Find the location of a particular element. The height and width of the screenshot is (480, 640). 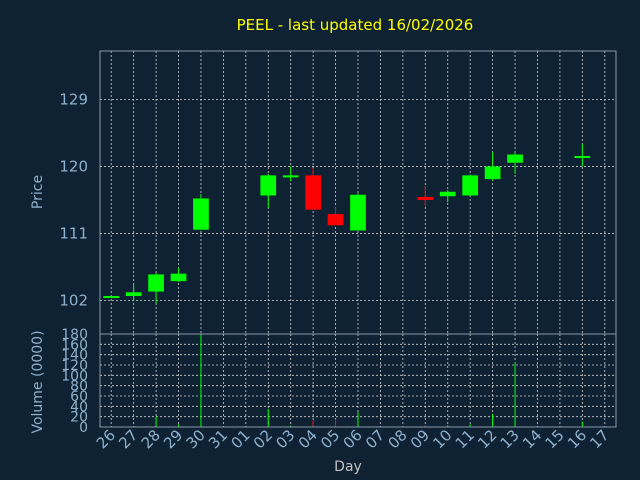

price-y-tick-label: 102 is located at coordinates (73, 300).